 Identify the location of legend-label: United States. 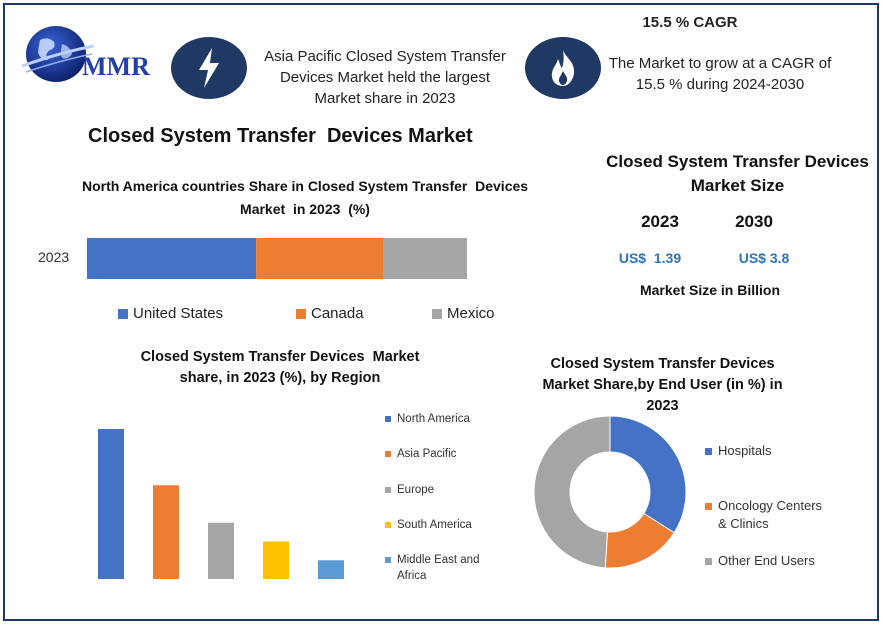
(178, 313).